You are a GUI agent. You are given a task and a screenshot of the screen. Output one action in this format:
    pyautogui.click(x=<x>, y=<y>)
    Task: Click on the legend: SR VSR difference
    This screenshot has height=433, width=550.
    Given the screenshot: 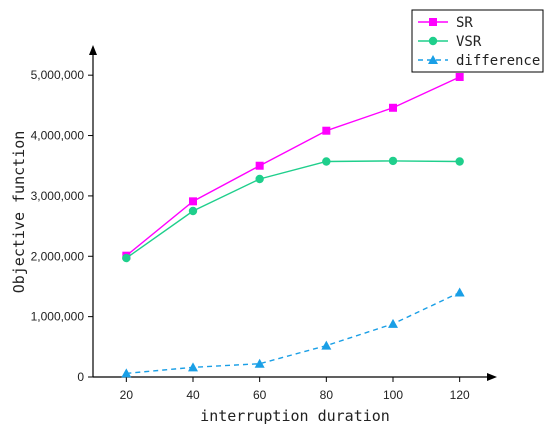 What is the action you would take?
    pyautogui.click(x=477, y=41)
    